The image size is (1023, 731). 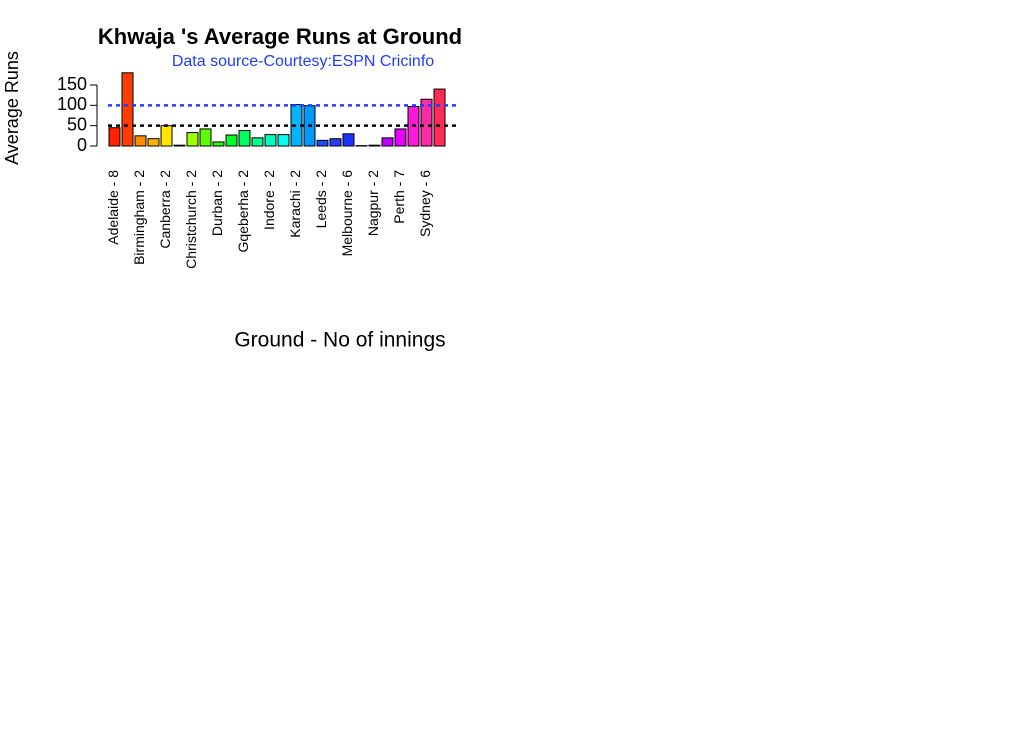 I want to click on chart-title: Khwaja 's Average Runs at Ground, so click(x=280, y=36).